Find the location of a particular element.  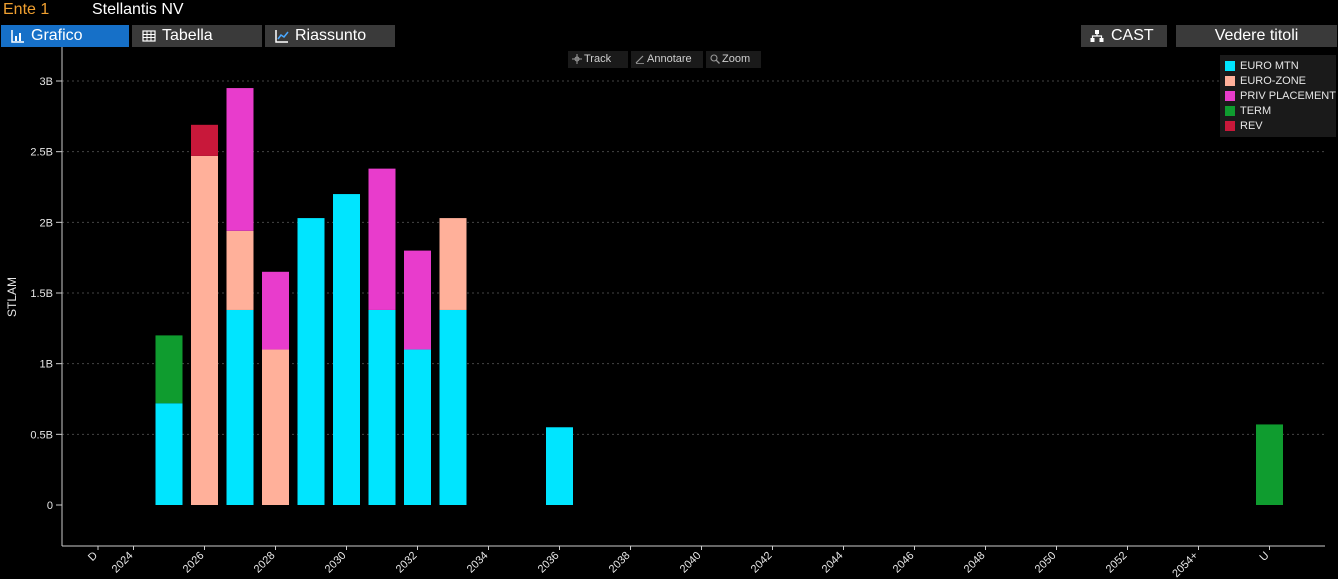

y-tick-label: 1.5B is located at coordinates (41, 294).